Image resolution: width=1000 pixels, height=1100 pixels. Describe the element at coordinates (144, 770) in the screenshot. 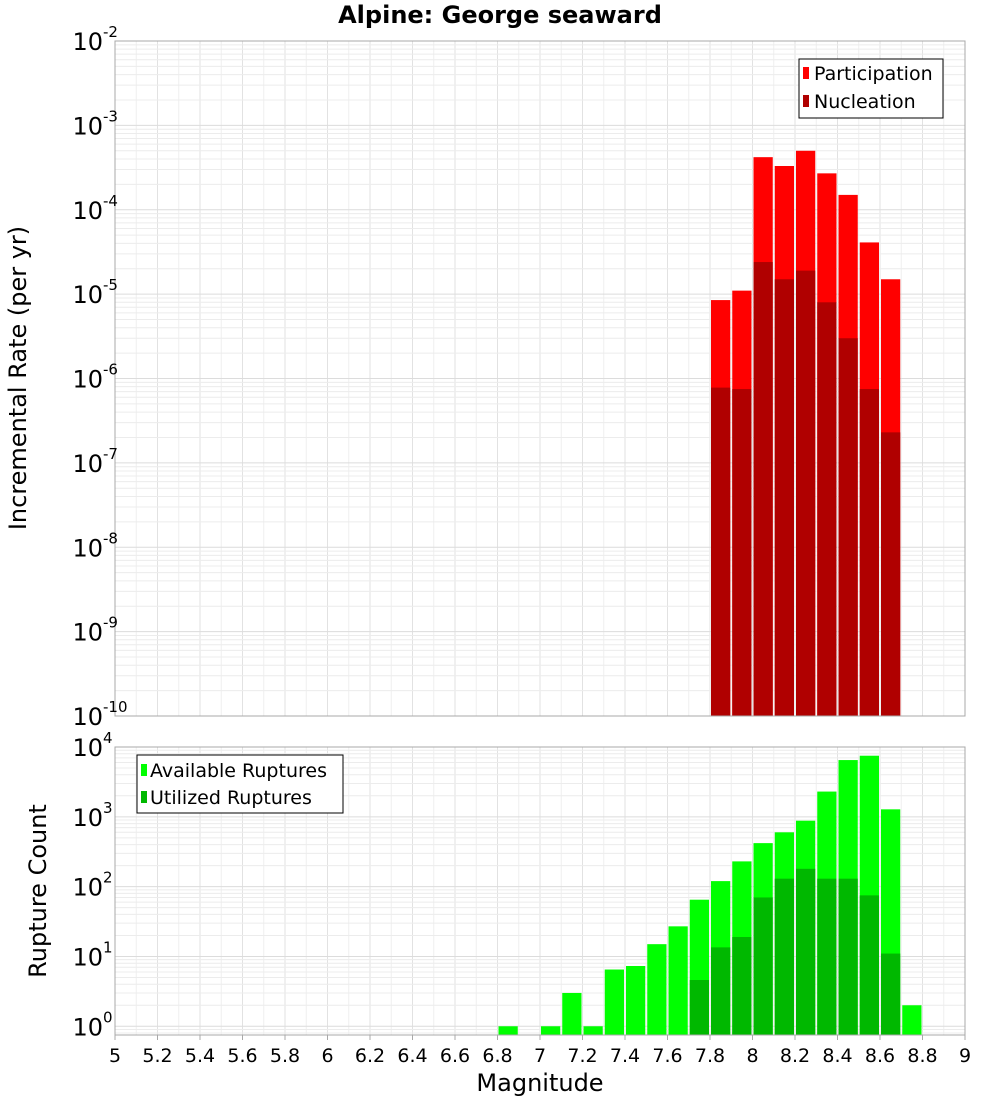

I see `available-legend-swatch` at that location.